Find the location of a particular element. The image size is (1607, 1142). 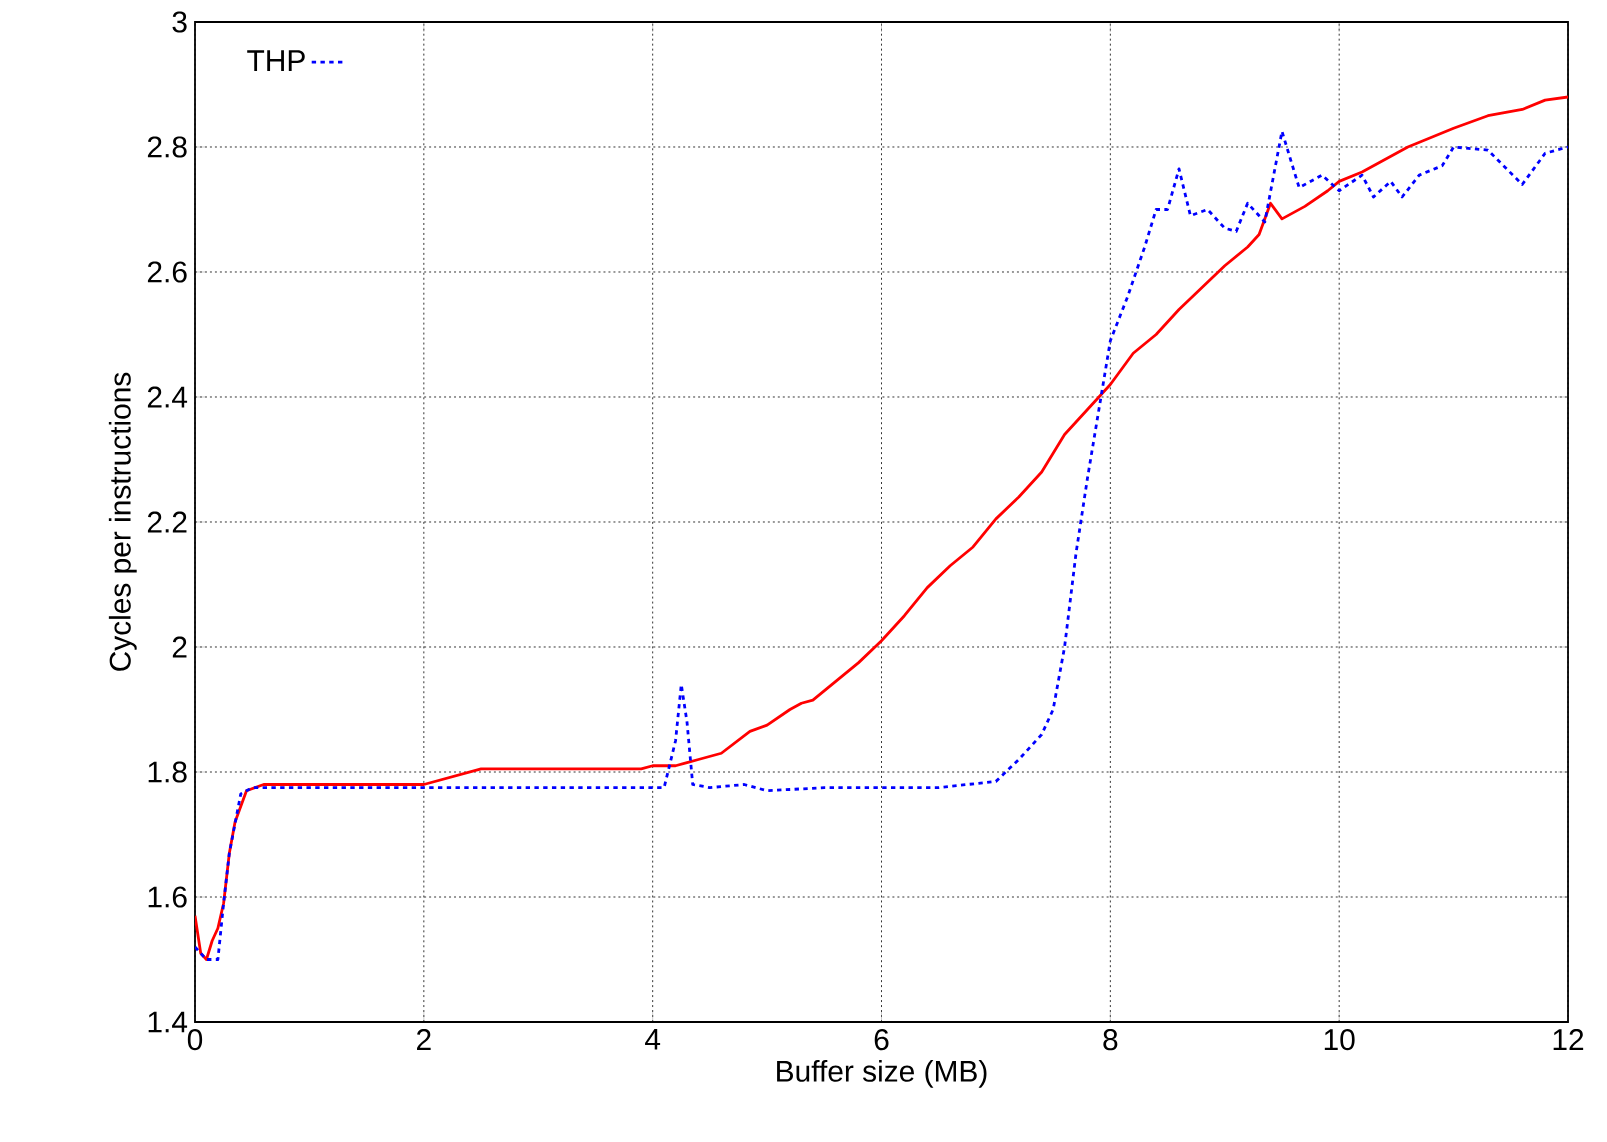

y-tick-label: 2 is located at coordinates (179, 647).